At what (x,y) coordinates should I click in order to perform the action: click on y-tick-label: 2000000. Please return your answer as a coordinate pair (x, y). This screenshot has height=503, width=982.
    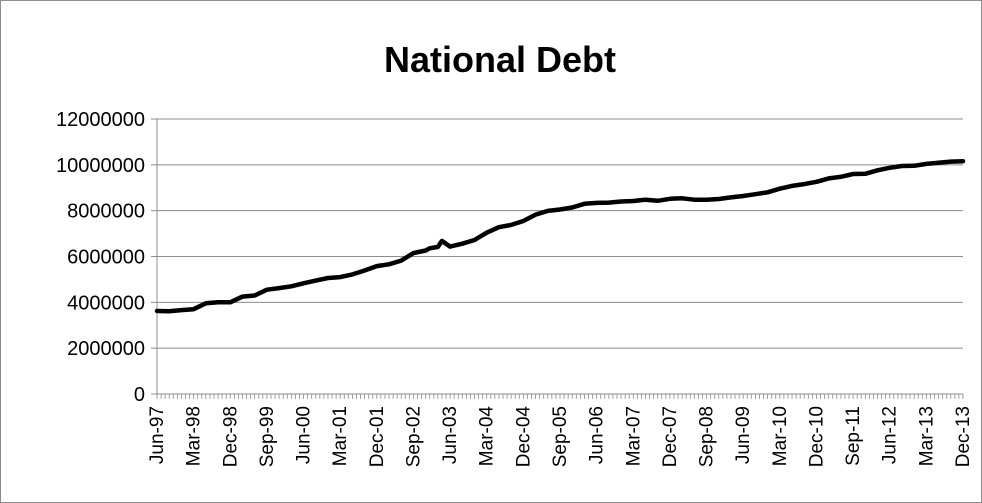
    Looking at the image, I should click on (106, 349).